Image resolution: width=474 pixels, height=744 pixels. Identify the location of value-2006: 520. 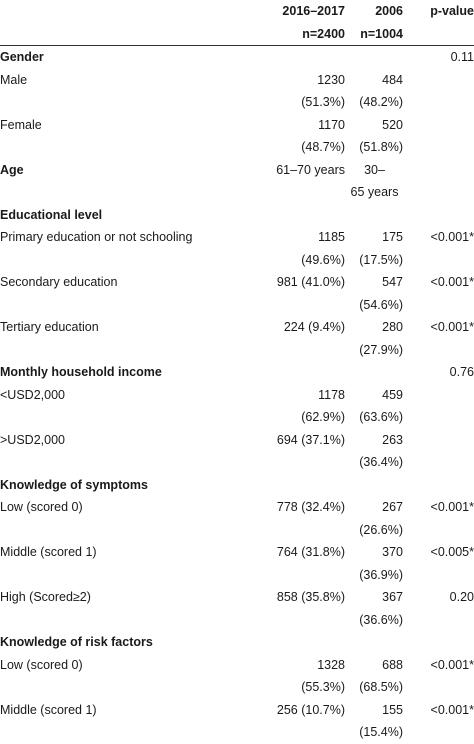
(392, 124).